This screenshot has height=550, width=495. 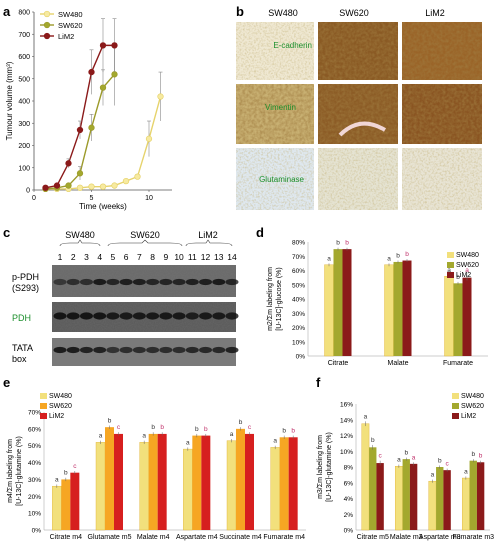 I want to click on panel-letter-e: e, so click(x=6, y=382).